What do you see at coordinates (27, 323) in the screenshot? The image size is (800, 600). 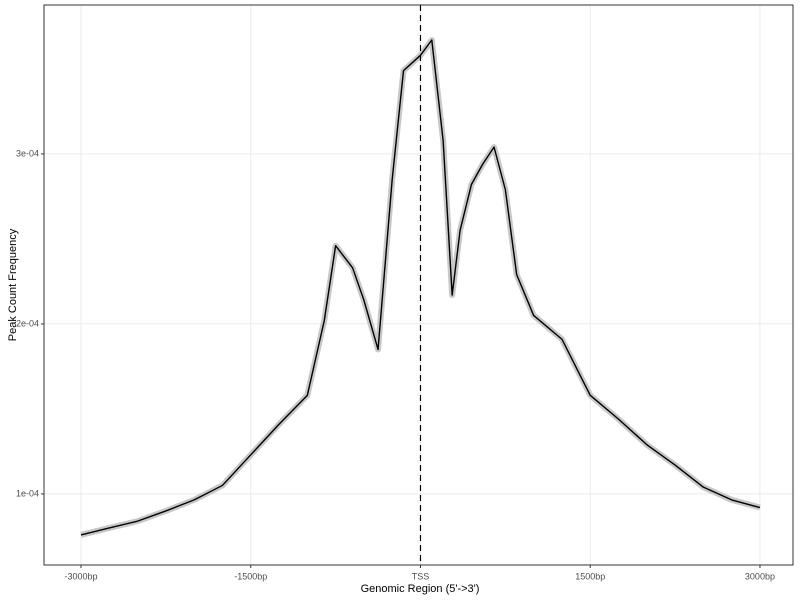 I see `y-tick-label: 2e-04` at bounding box center [27, 323].